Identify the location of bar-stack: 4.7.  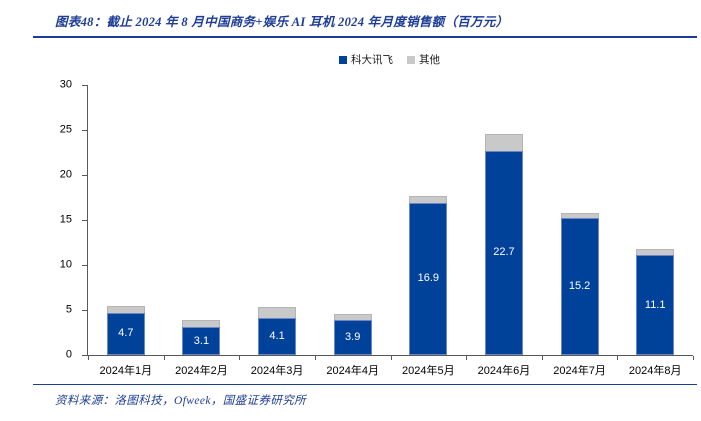
(125, 330).